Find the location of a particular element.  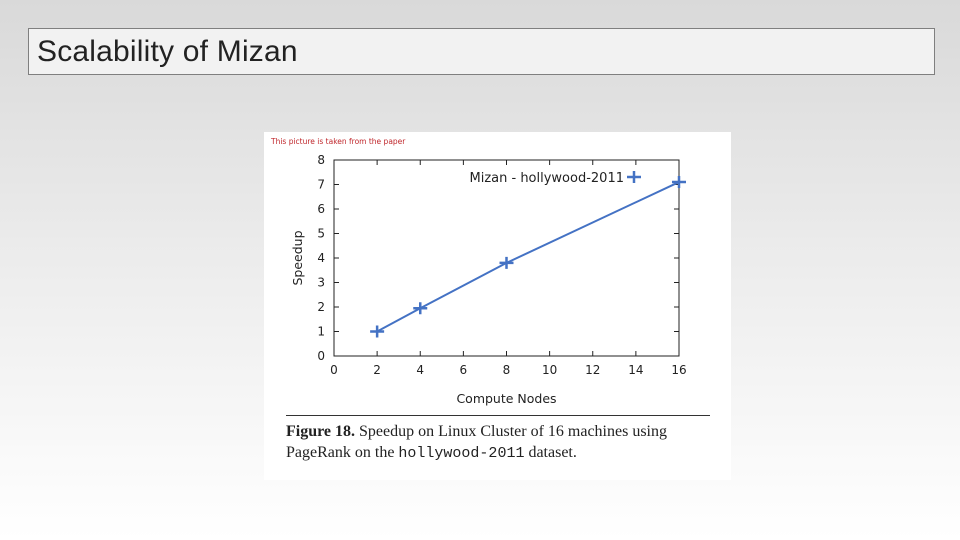

caption-text-2: dataset. is located at coordinates (550, 452).